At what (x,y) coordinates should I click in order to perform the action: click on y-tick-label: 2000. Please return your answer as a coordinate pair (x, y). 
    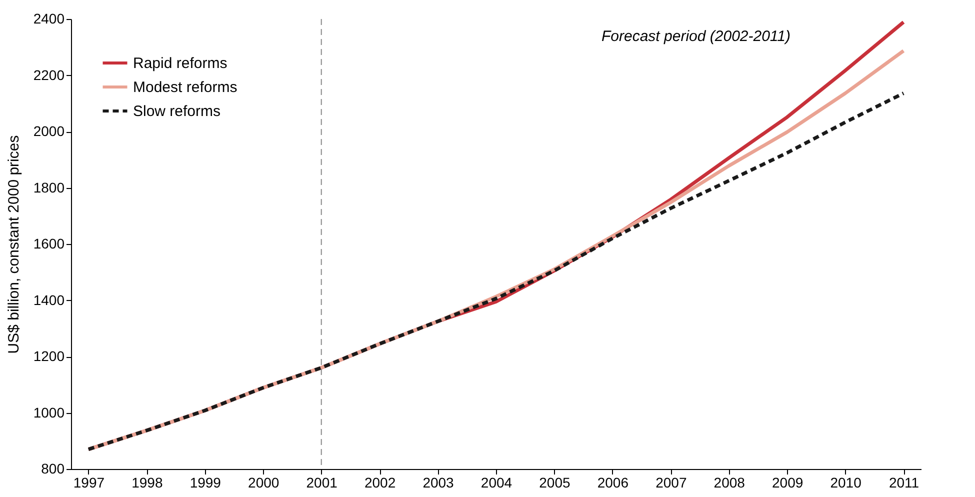
    Looking at the image, I should click on (49, 131).